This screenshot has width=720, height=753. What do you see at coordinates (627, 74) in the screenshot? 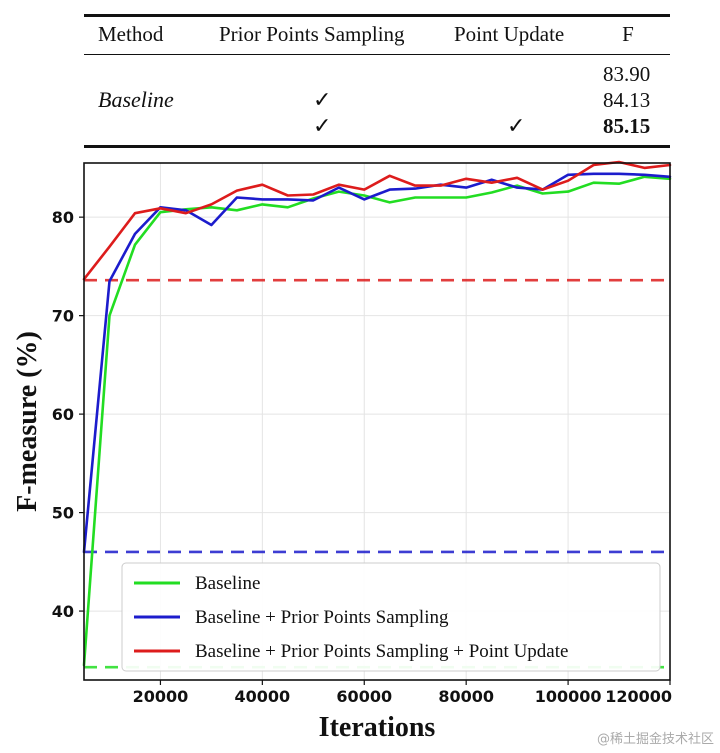
I see `row1-f-value: 83.90` at bounding box center [627, 74].